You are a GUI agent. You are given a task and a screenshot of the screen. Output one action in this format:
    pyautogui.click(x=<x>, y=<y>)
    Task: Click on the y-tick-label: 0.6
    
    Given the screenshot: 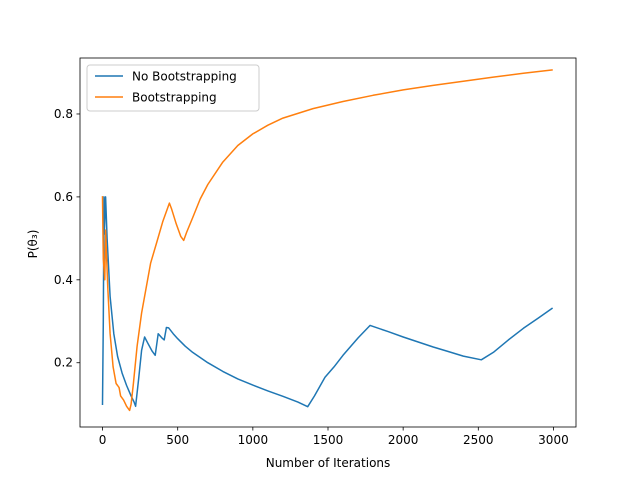 What is the action you would take?
    pyautogui.click(x=63, y=197)
    